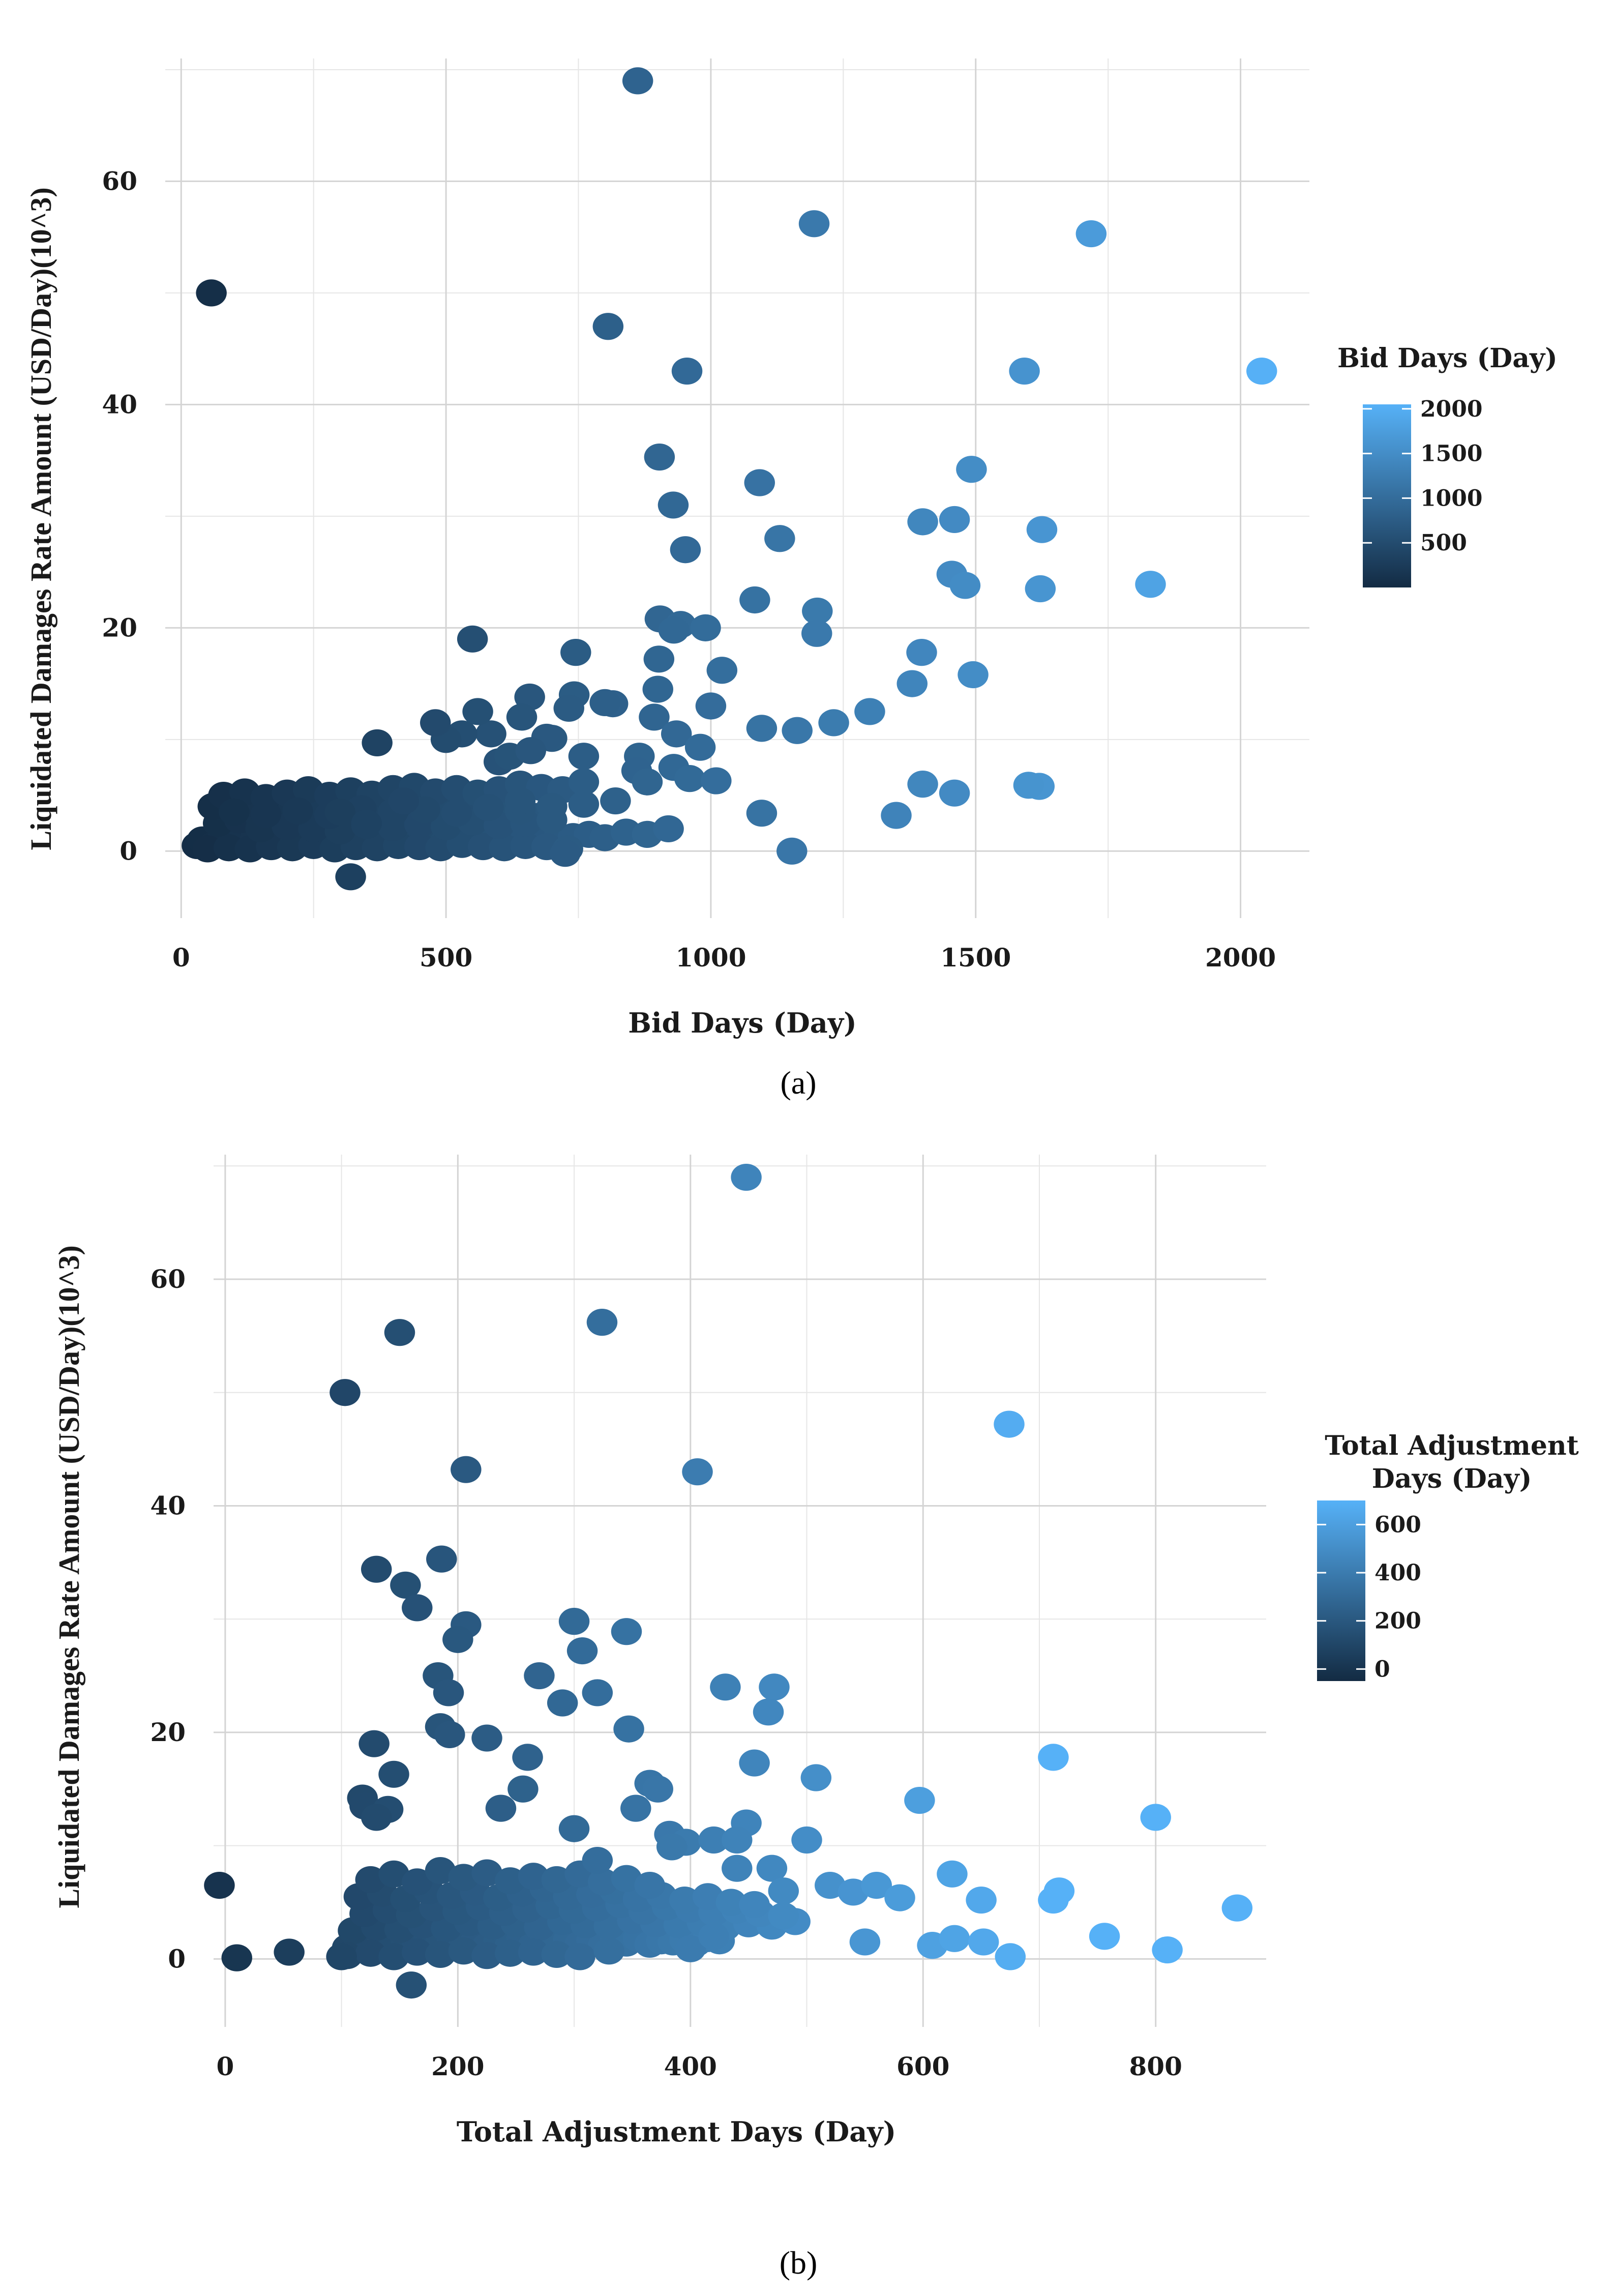  What do you see at coordinates (975, 958) in the screenshot?
I see `x-tick-label: 1500` at bounding box center [975, 958].